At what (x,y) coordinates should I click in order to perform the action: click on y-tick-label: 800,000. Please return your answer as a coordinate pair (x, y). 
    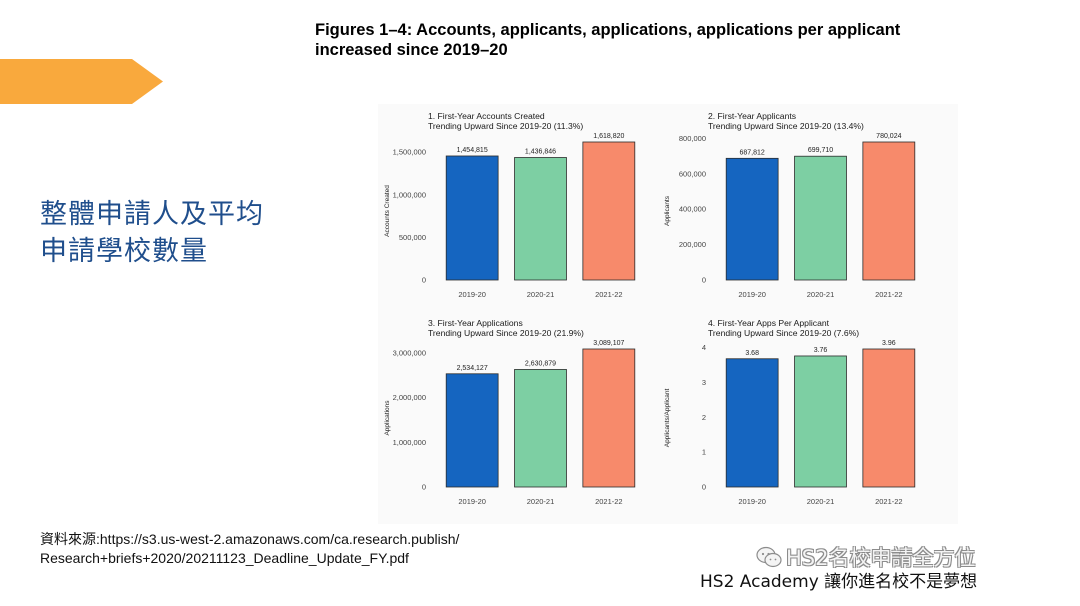
    Looking at the image, I should click on (692, 138).